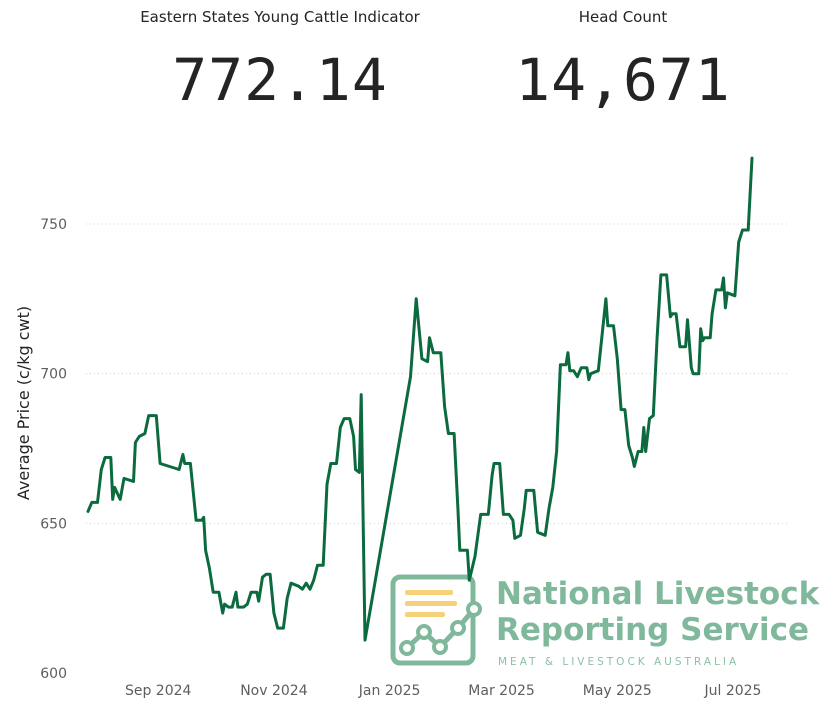 This screenshot has width=835, height=702. I want to click on x-tick-label: Nov 2024, so click(273, 691).